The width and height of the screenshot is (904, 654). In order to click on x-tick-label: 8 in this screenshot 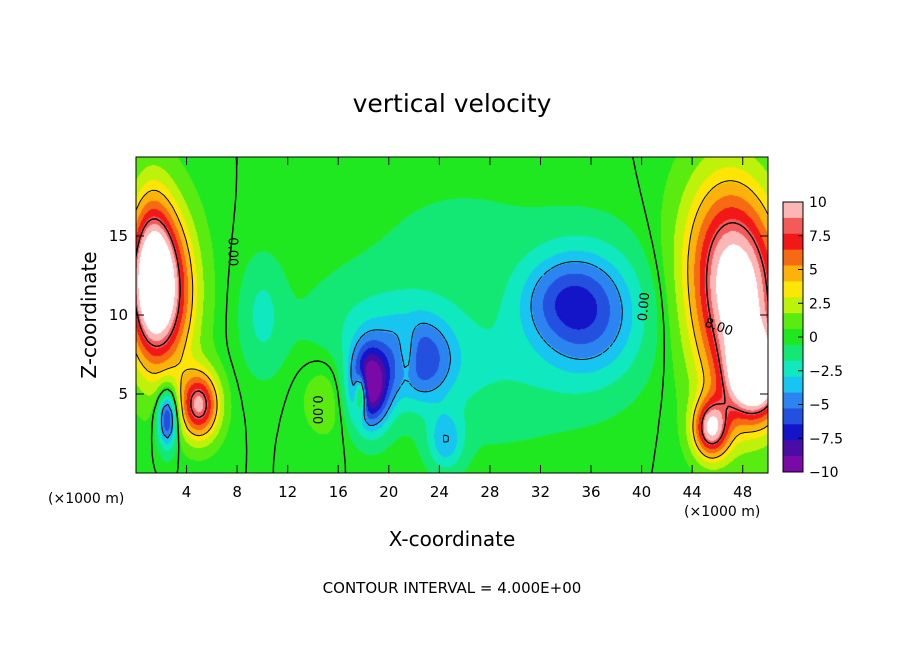, I will do `click(237, 492)`.